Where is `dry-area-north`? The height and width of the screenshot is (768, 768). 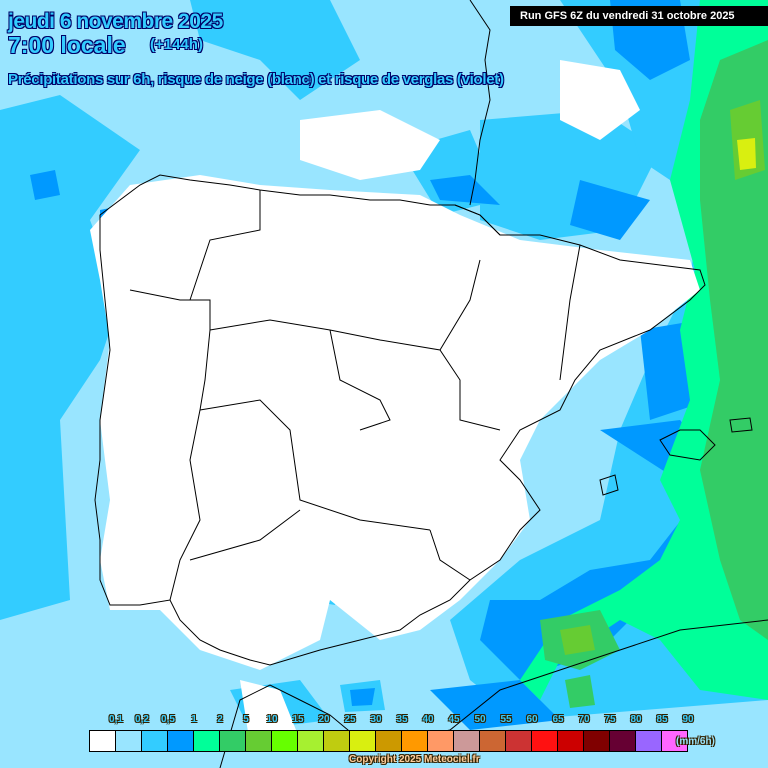
dry-area-north is located at coordinates (370, 145).